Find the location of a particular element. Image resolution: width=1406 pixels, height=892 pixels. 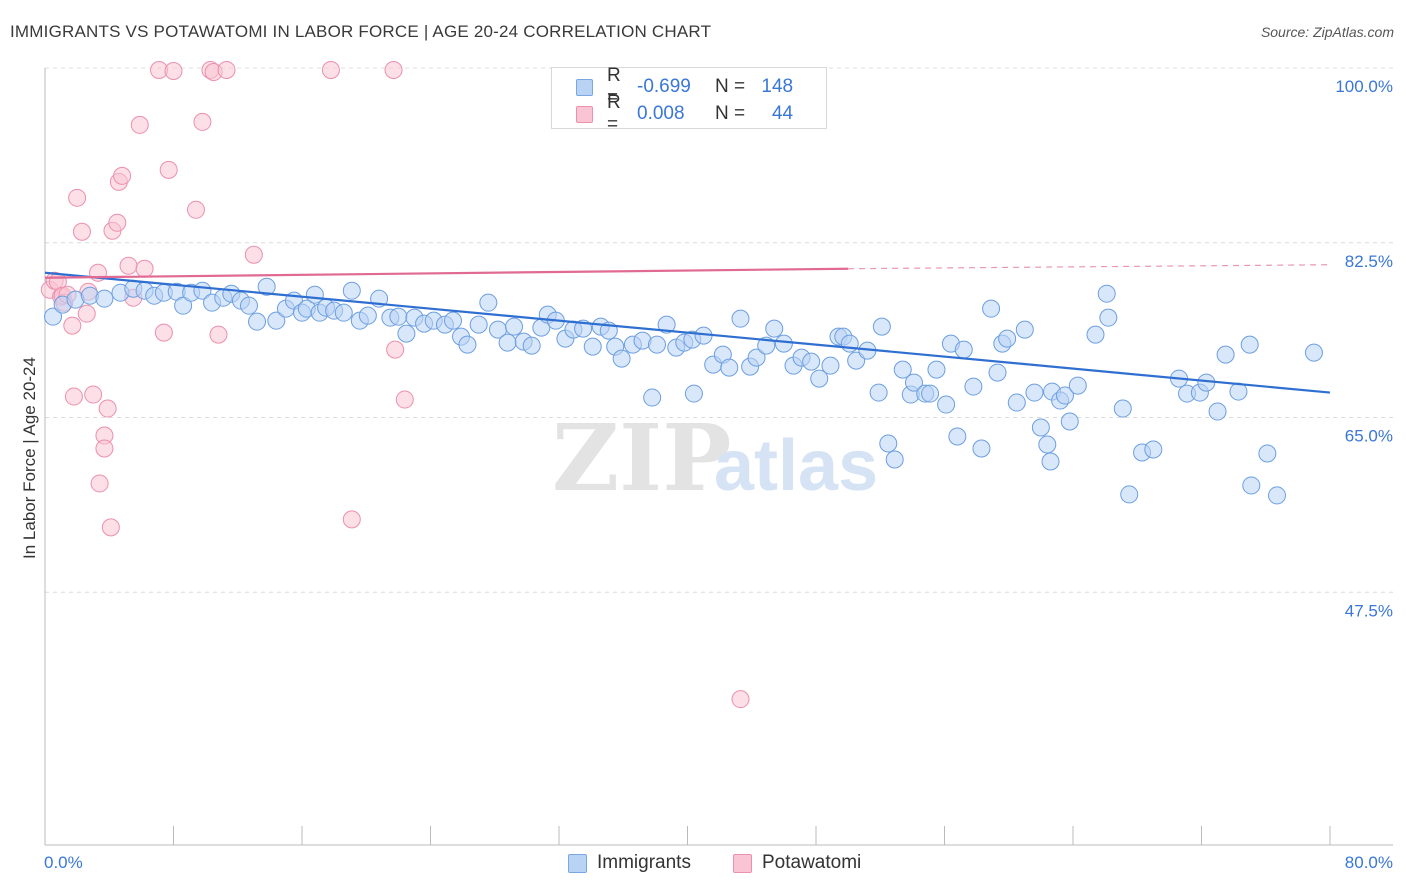

series-legend: Immigrants Potawatomi is located at coordinates (703, 865).